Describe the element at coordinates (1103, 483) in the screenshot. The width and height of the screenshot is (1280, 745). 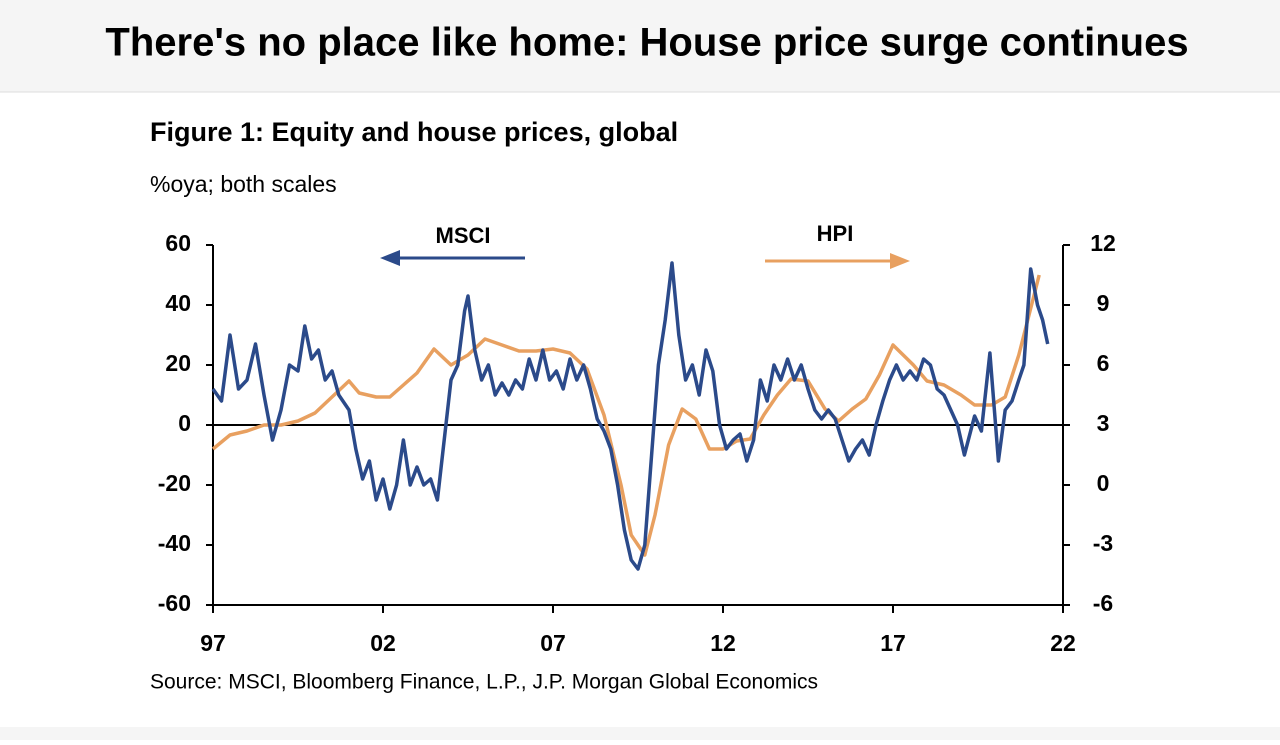
I see `y2-tick-label: 0` at that location.